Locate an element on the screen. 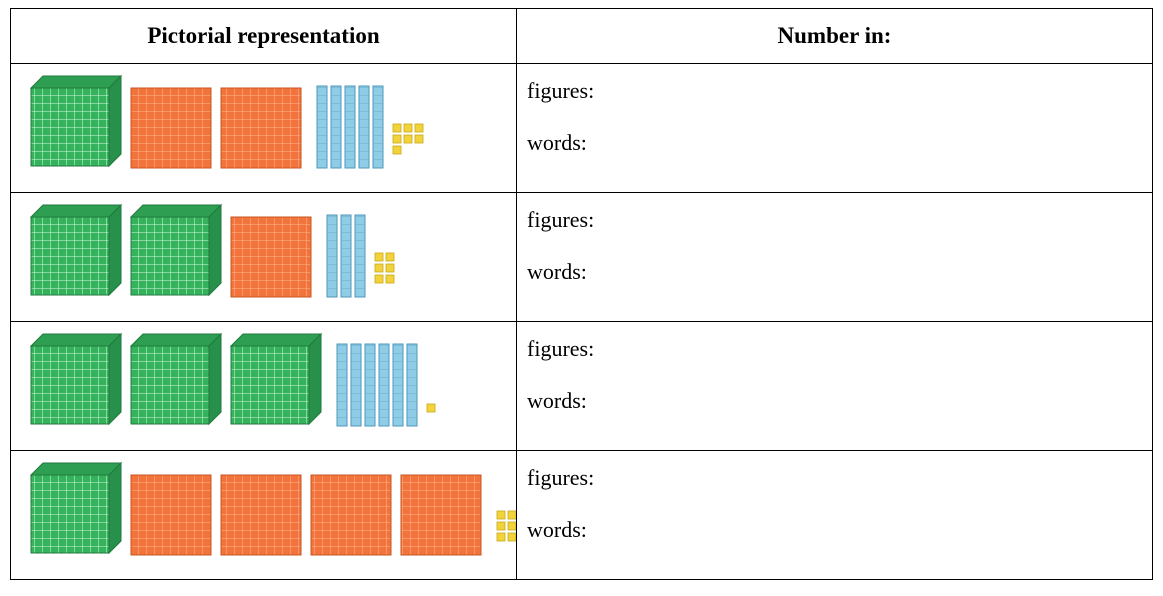 This screenshot has height=596, width=1163. header-cell: Pictorial representation is located at coordinates (263, 36).